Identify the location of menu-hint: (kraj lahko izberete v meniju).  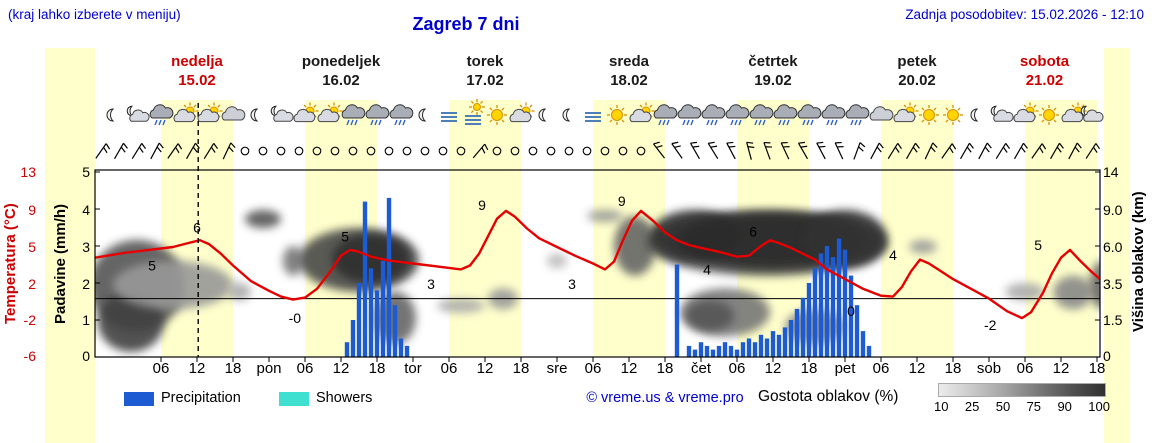
(94, 14).